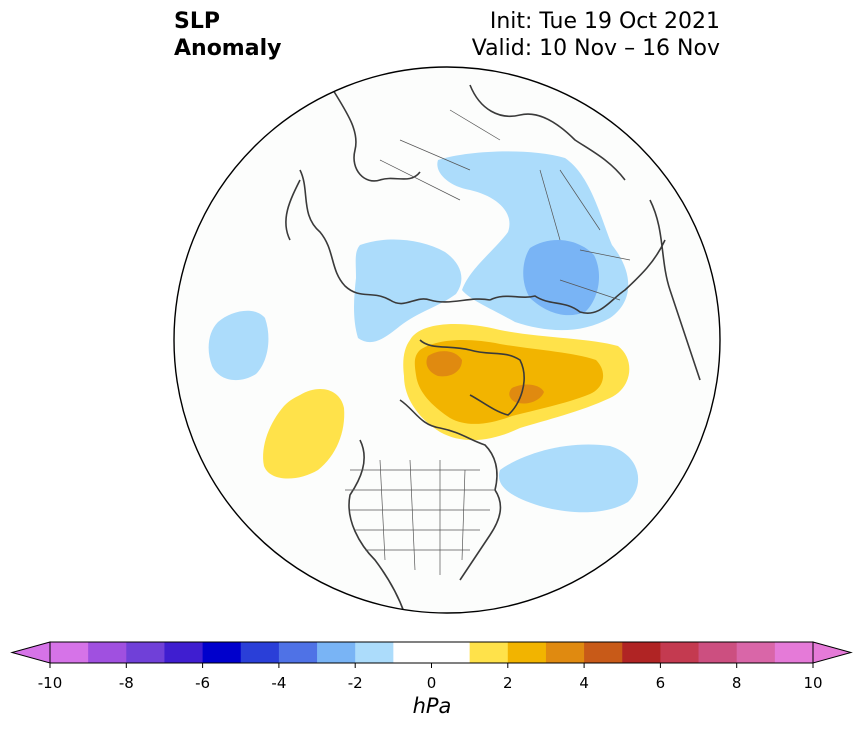 The image size is (863, 732). What do you see at coordinates (508, 683) in the screenshot?
I see `colorbar-tick-label: 2` at bounding box center [508, 683].